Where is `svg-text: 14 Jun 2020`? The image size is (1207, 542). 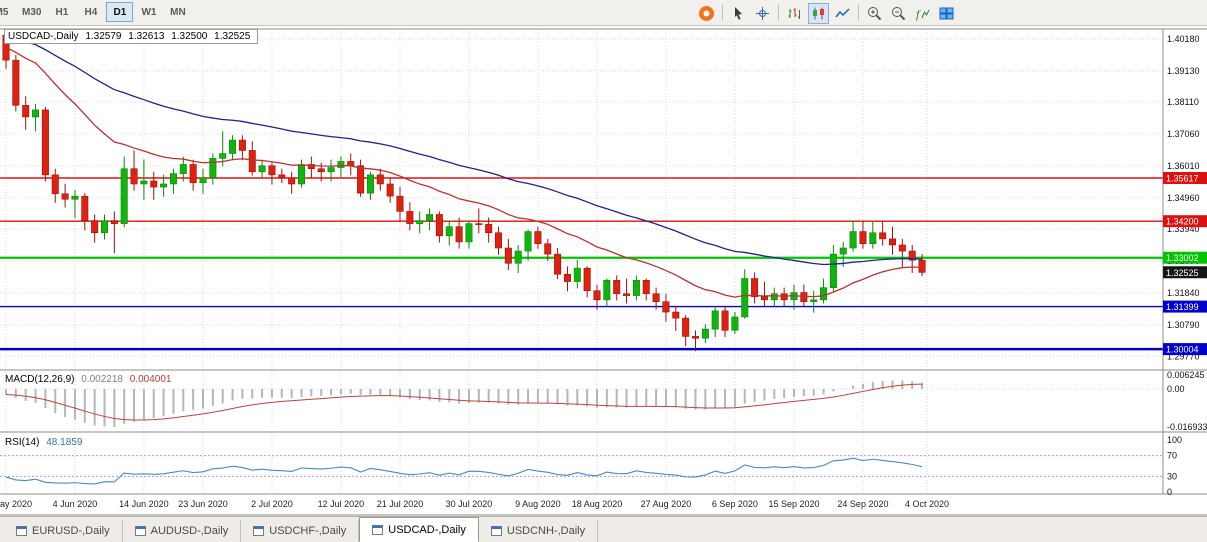
svg-text: 14 Jun 2020 is located at coordinates (144, 504).